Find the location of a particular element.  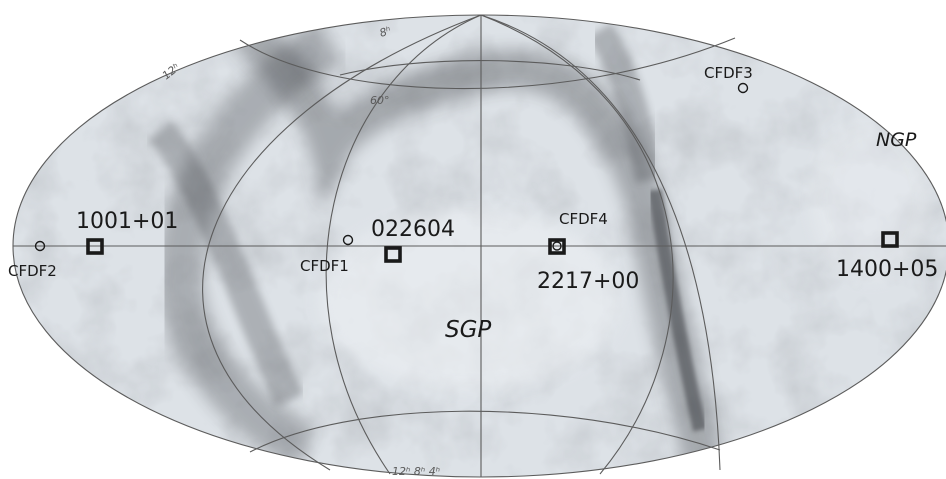

sgp-label: SGP is located at coordinates (468, 330).